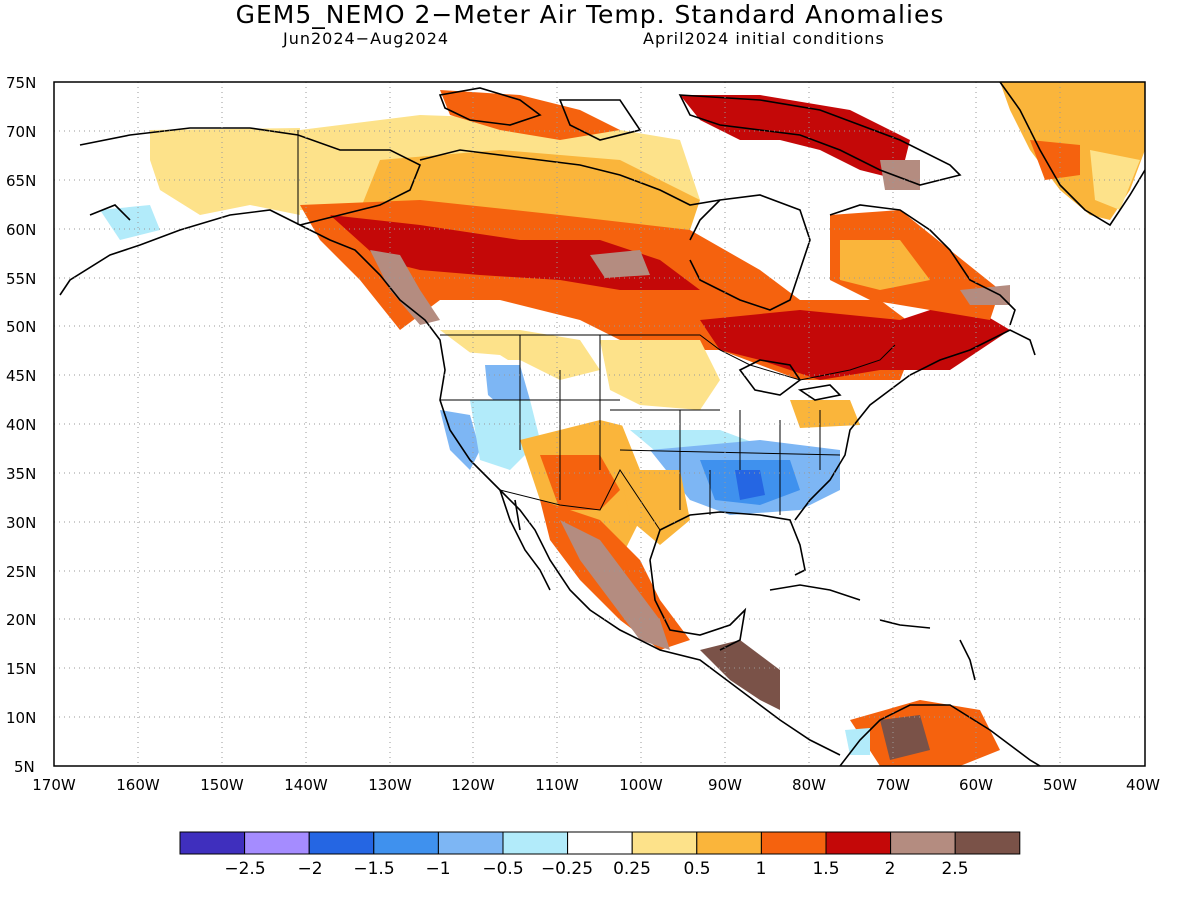 This screenshot has width=1200, height=900. Describe the element at coordinates (915, 425) in the screenshot. I see `atlantic-coastline` at that location.